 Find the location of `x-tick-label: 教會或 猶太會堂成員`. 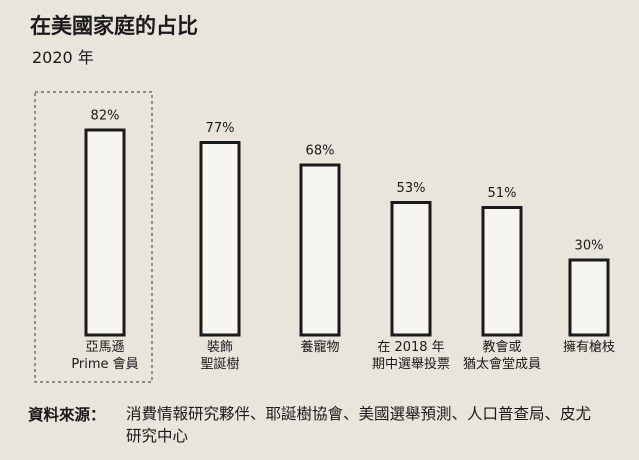

x-tick-label: 教會或 猶太會堂成員 is located at coordinates (501, 356).